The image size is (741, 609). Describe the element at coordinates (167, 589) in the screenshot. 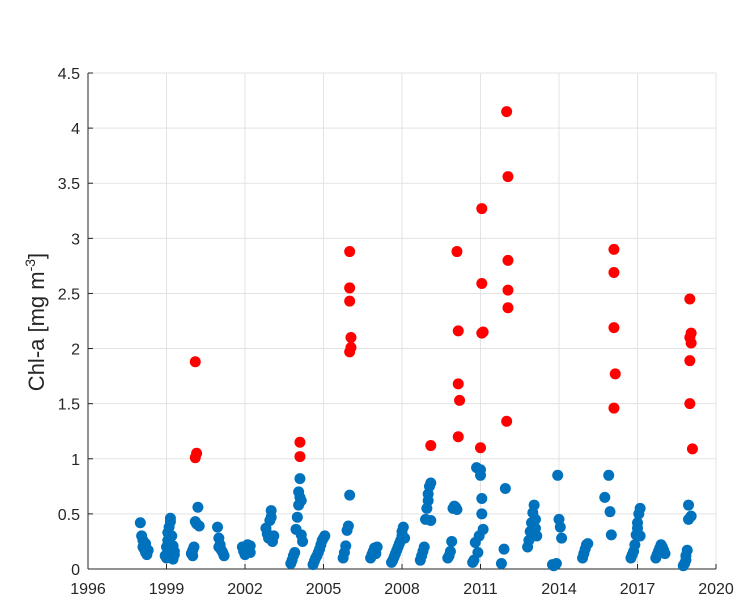

I see `x-tick-label: 1999` at that location.